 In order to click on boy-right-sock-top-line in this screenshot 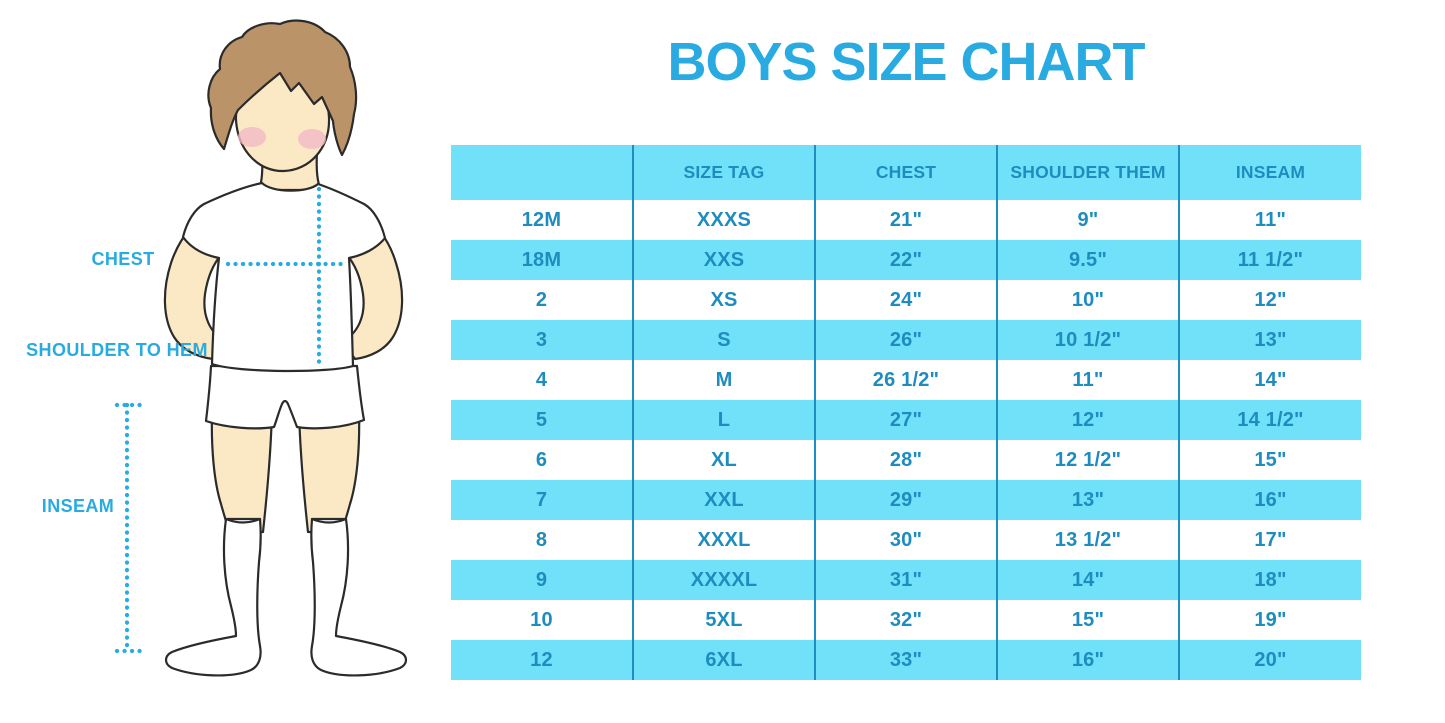, I will do `click(329, 520)`.